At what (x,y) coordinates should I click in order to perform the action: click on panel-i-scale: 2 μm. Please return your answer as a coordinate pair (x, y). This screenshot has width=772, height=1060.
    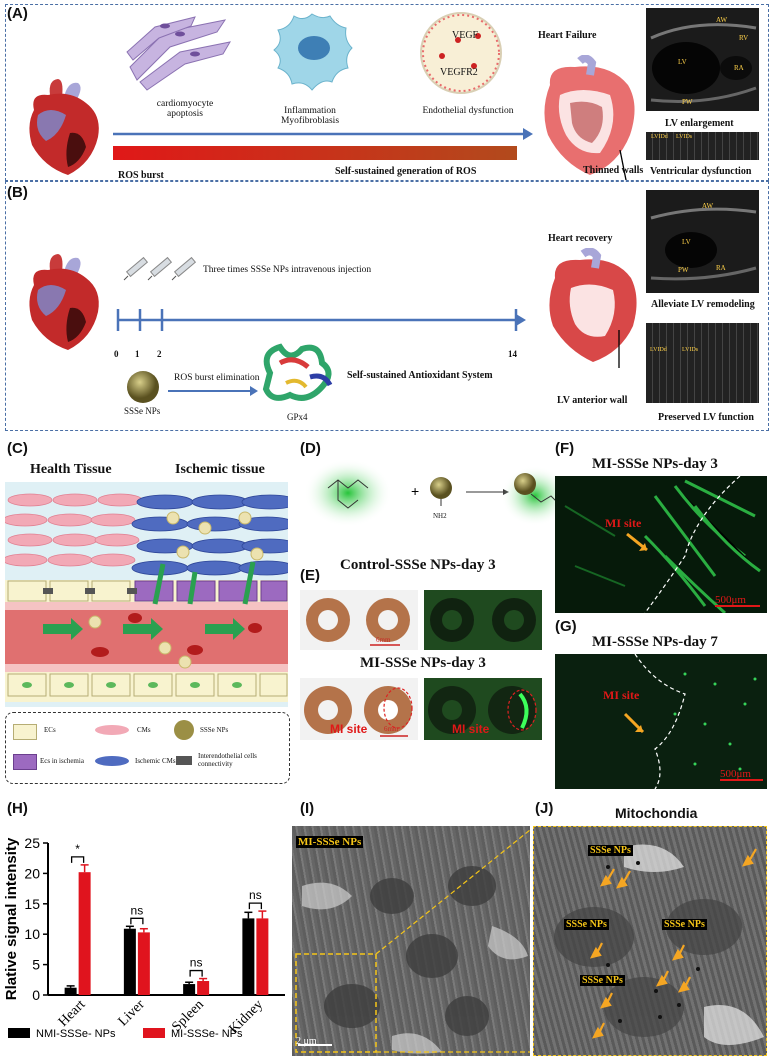
    Looking at the image, I should click on (306, 1041).